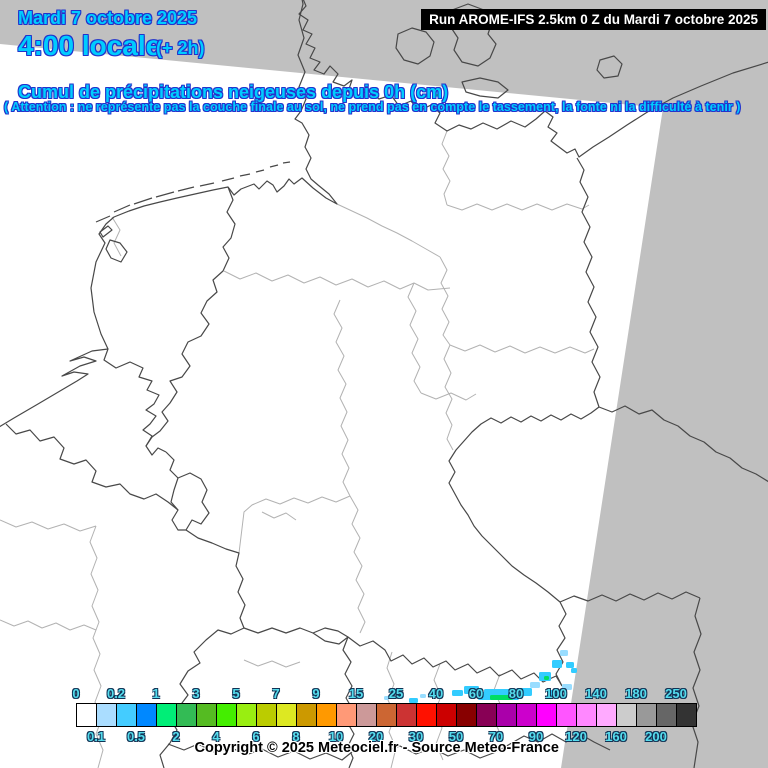 The image size is (768, 768). I want to click on legend-label: 80, so click(516, 693).